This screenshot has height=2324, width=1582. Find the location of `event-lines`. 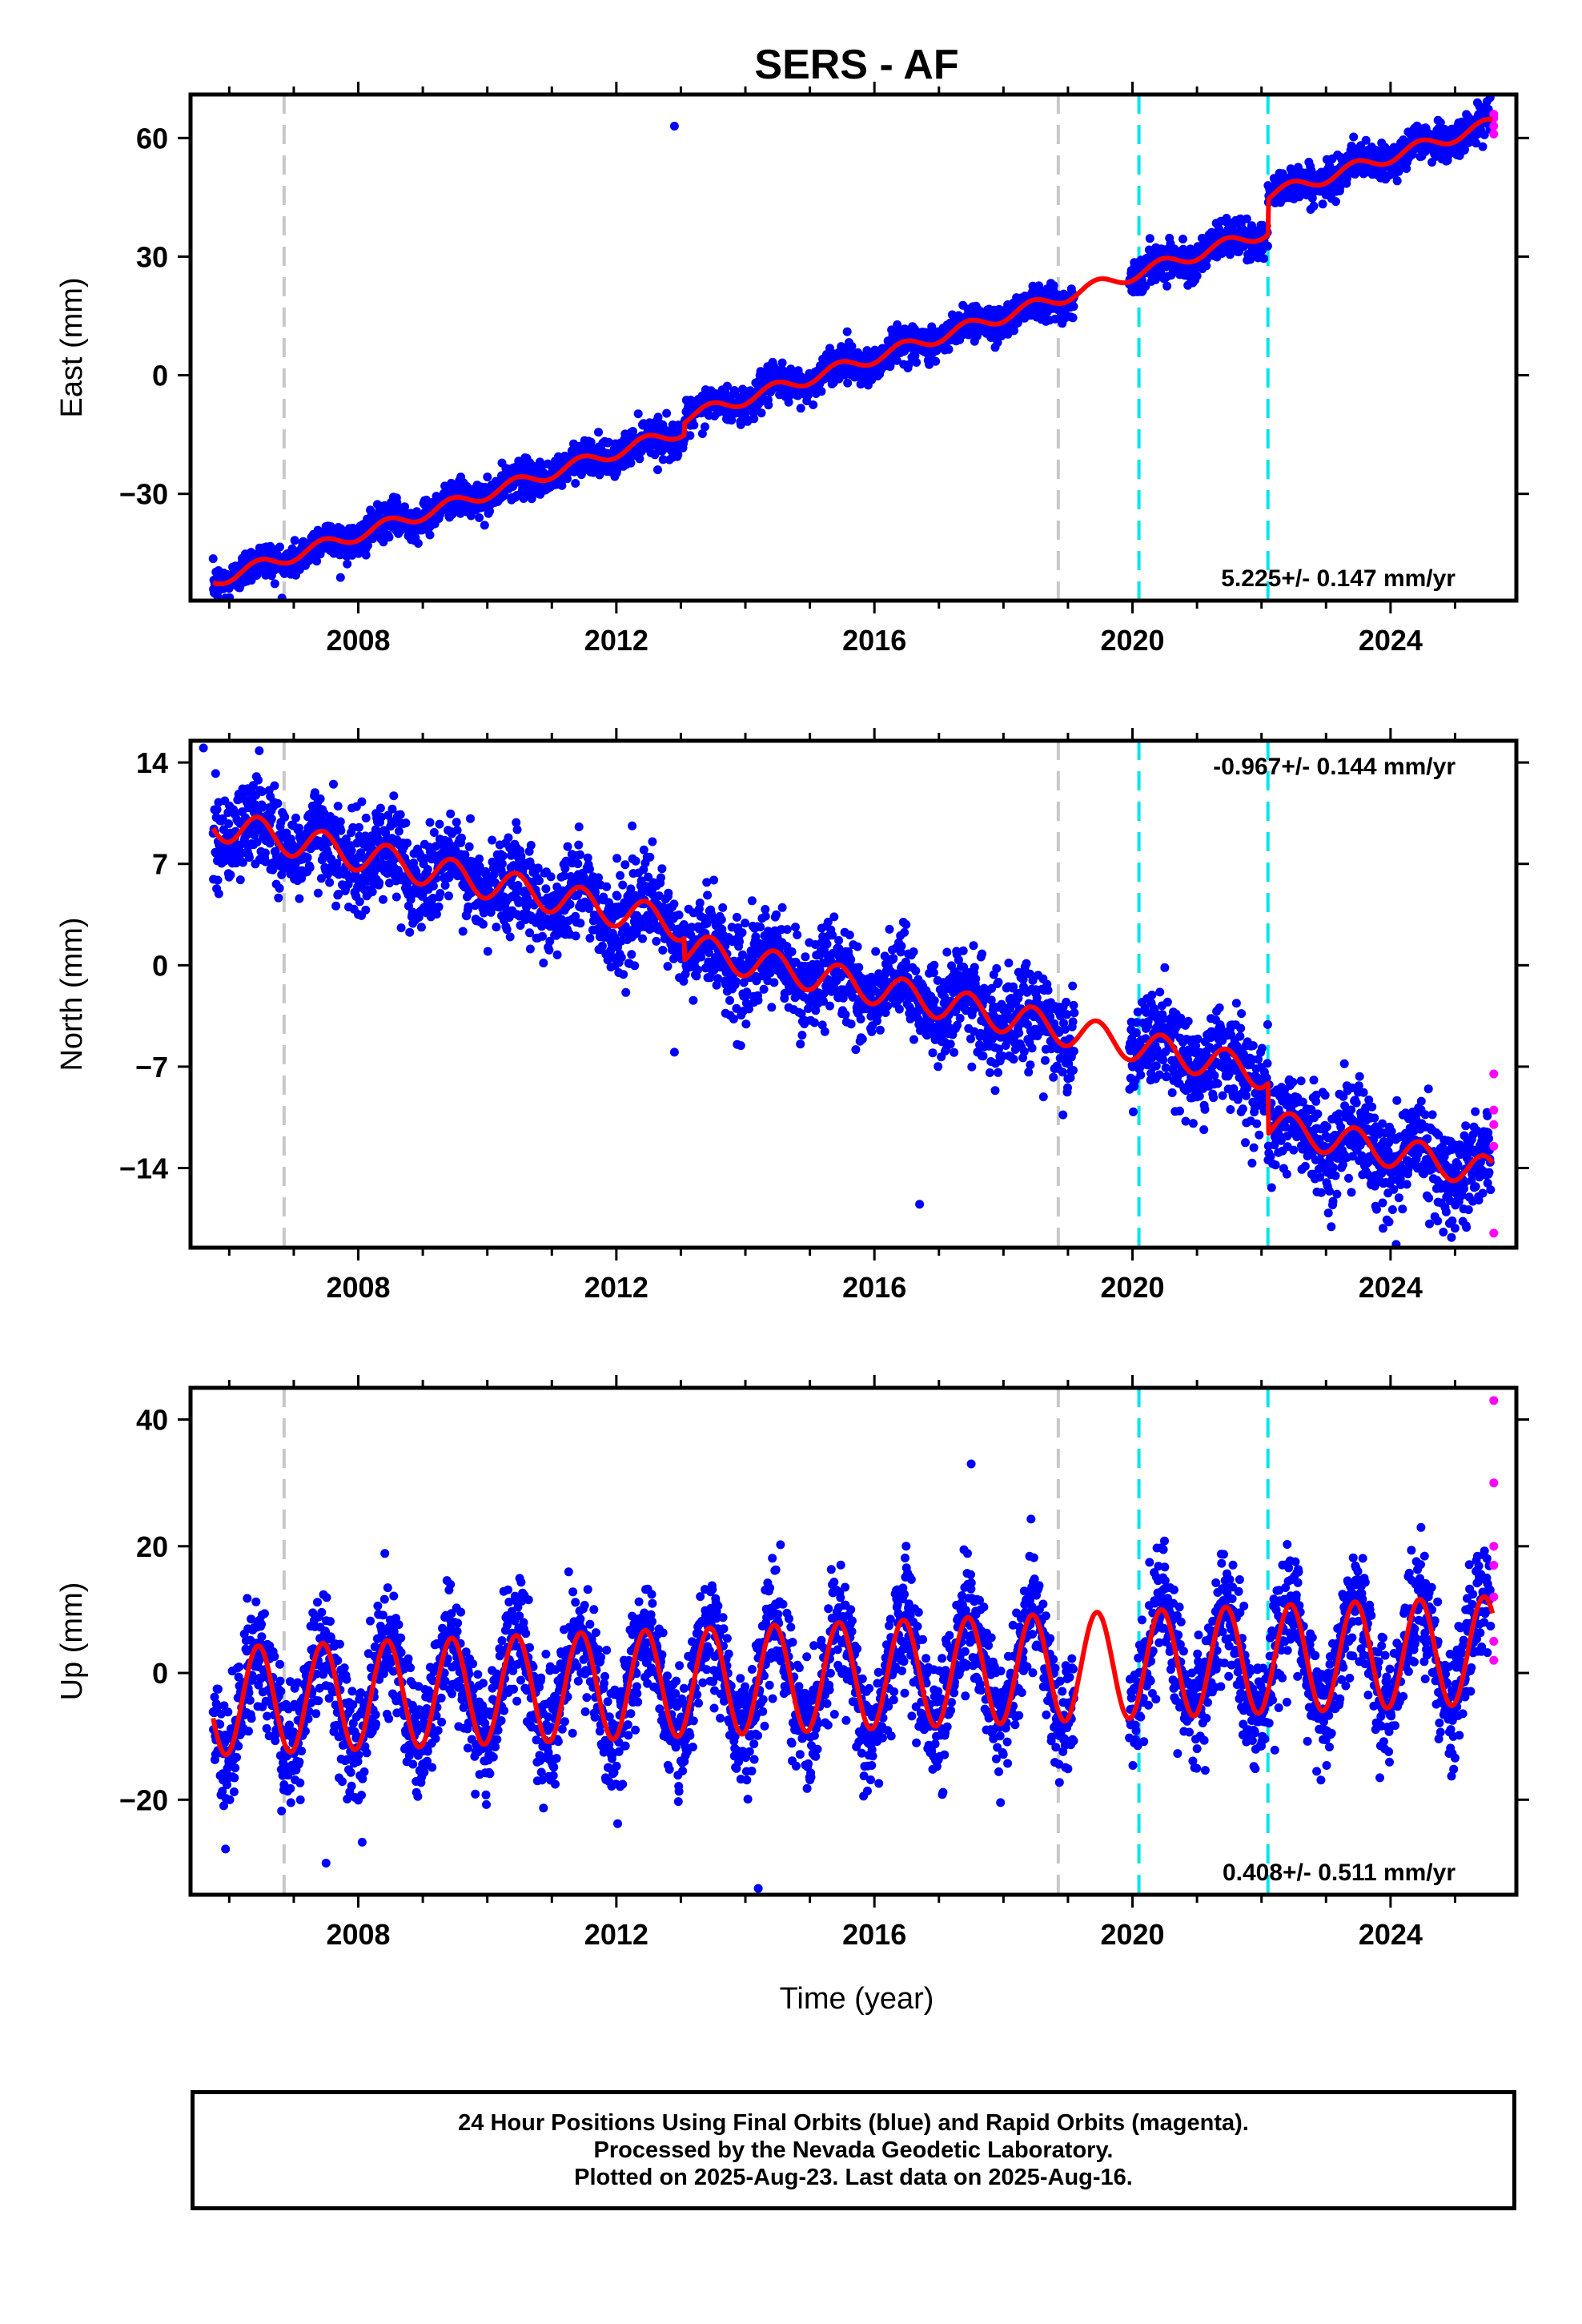

event-lines is located at coordinates (776, 994).